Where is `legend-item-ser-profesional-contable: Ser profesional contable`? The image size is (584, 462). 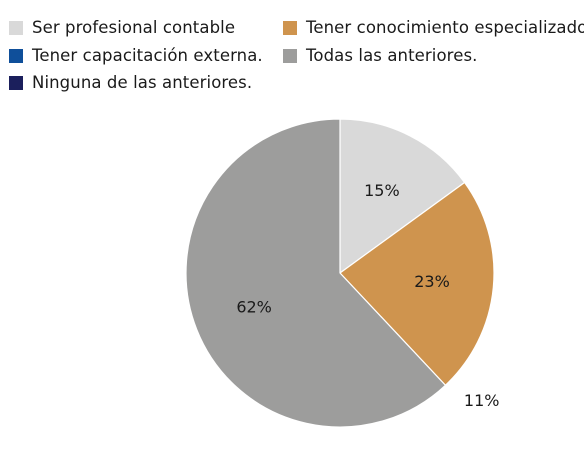
legend-item-ser-profesional-contable: Ser profesional contable is located at coordinates (122, 28).